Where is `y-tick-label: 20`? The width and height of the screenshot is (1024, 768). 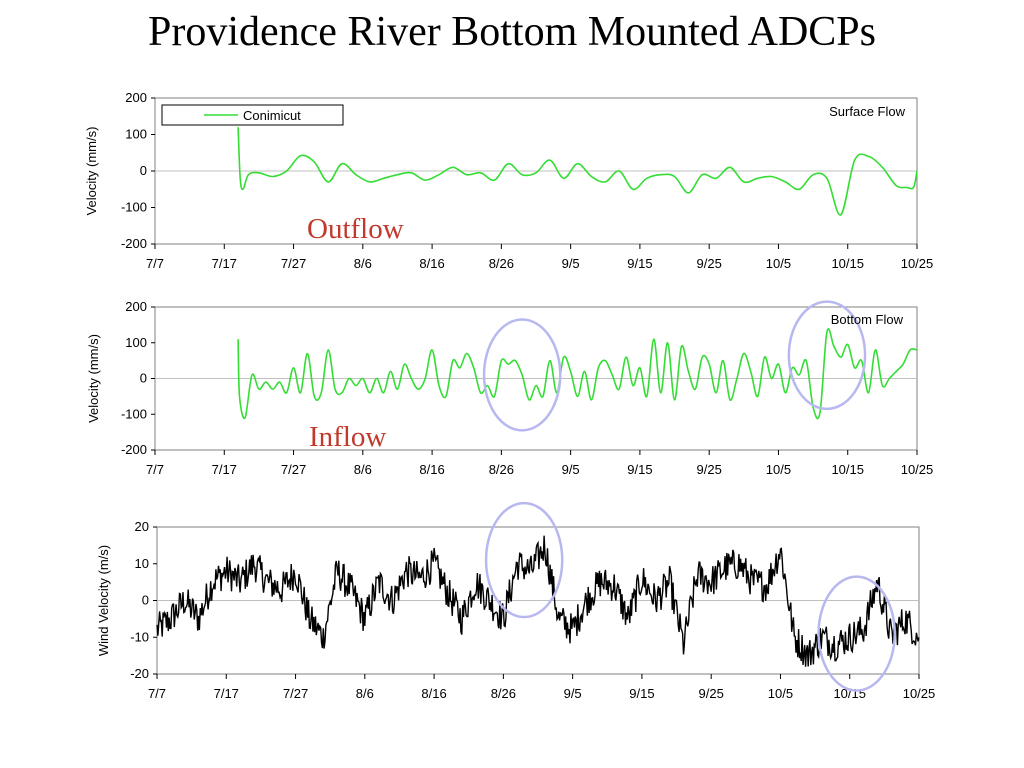 y-tick-label: 20 is located at coordinates (142, 526).